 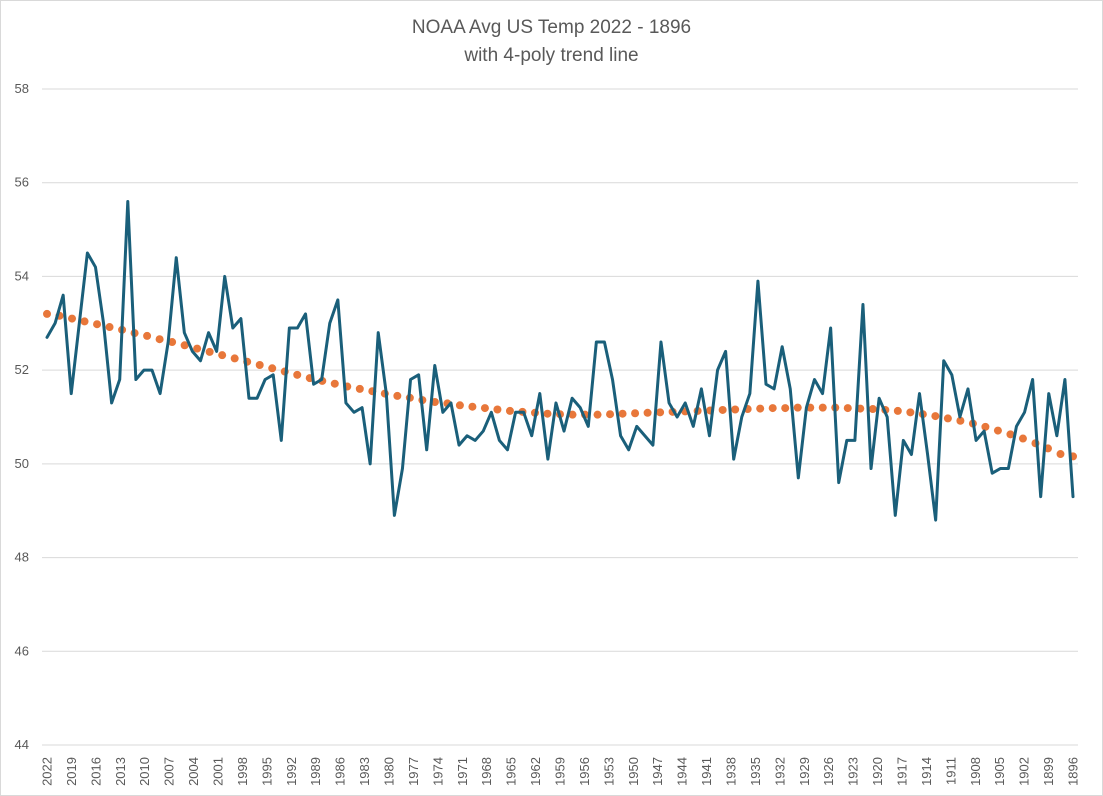 What do you see at coordinates (633, 771) in the screenshot?
I see `x-tick-label: 1950` at bounding box center [633, 771].